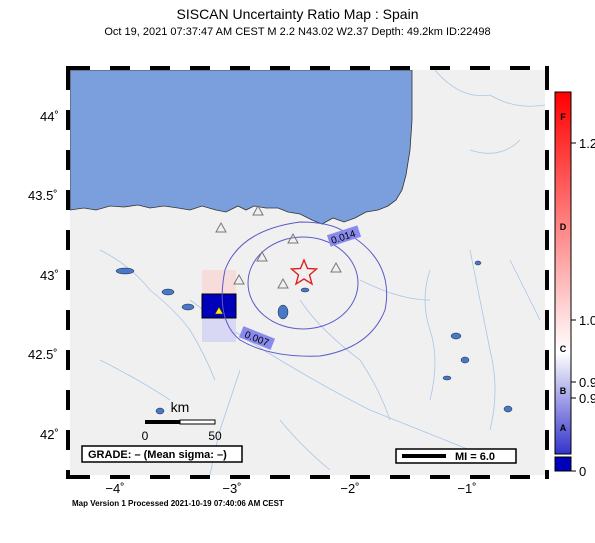 This screenshot has width=595, height=543. Describe the element at coordinates (290, 488) in the screenshot. I see `lon-labels: −4˚ −3˚ −2˚ −1˚` at that location.